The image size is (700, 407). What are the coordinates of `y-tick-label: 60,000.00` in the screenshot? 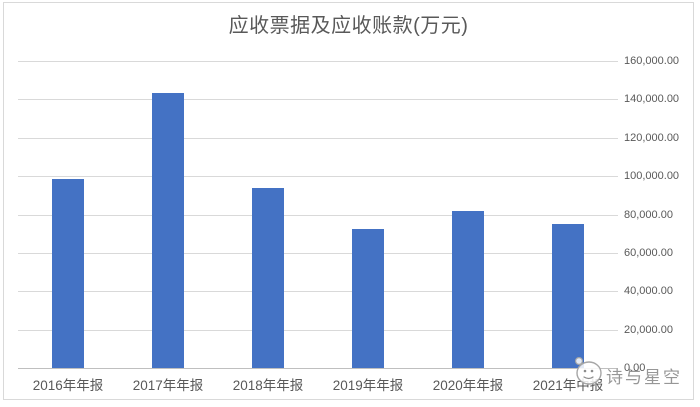 It's located at (648, 252).